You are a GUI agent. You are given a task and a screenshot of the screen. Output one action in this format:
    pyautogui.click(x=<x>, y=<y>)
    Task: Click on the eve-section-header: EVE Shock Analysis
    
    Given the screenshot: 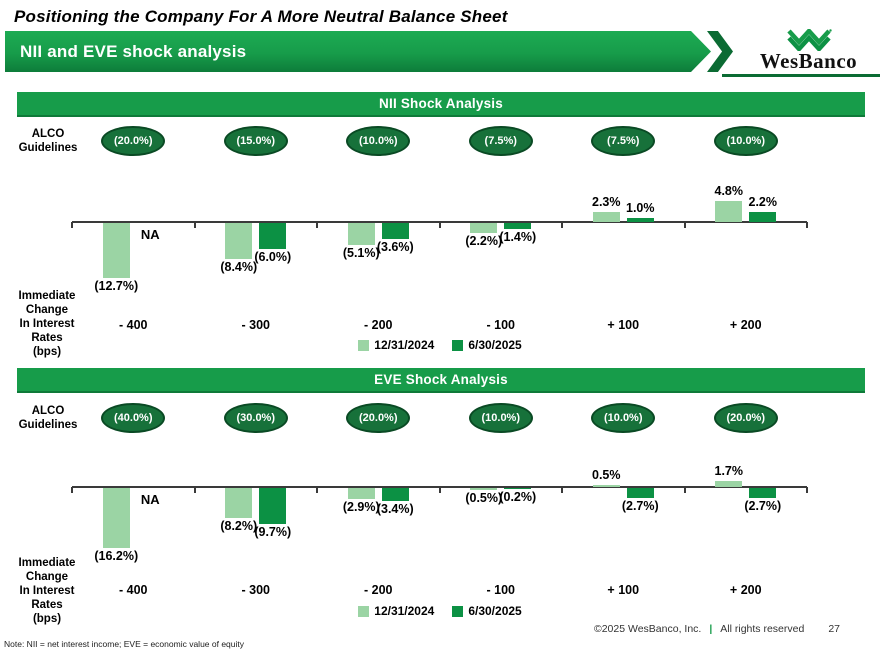 What is the action you would take?
    pyautogui.click(x=441, y=380)
    